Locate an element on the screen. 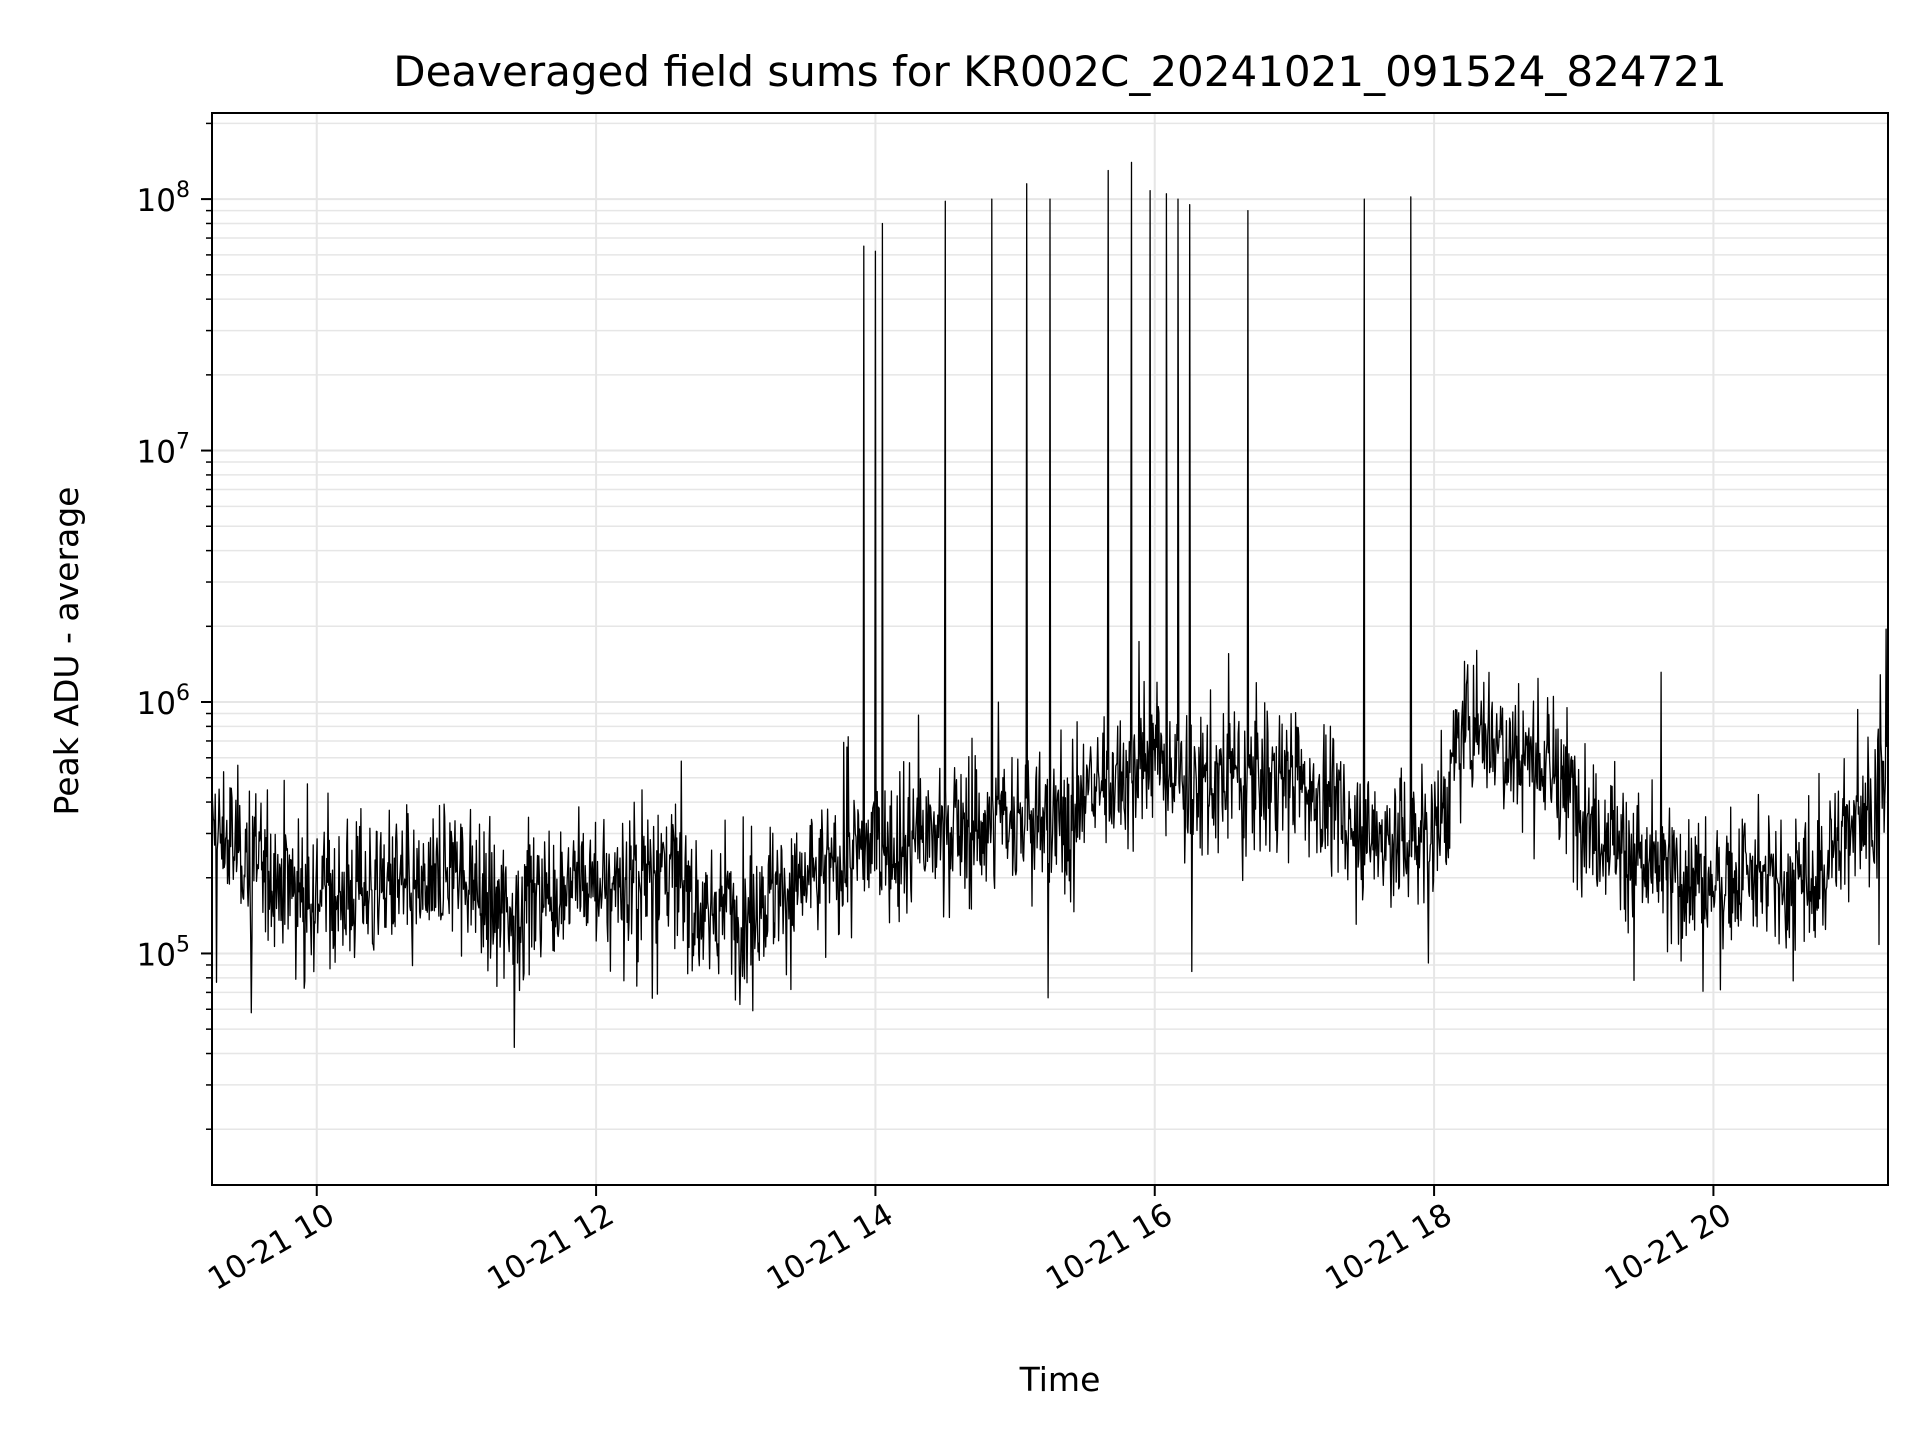  x-tick-label: 10-21 14 is located at coordinates (830, 1247).